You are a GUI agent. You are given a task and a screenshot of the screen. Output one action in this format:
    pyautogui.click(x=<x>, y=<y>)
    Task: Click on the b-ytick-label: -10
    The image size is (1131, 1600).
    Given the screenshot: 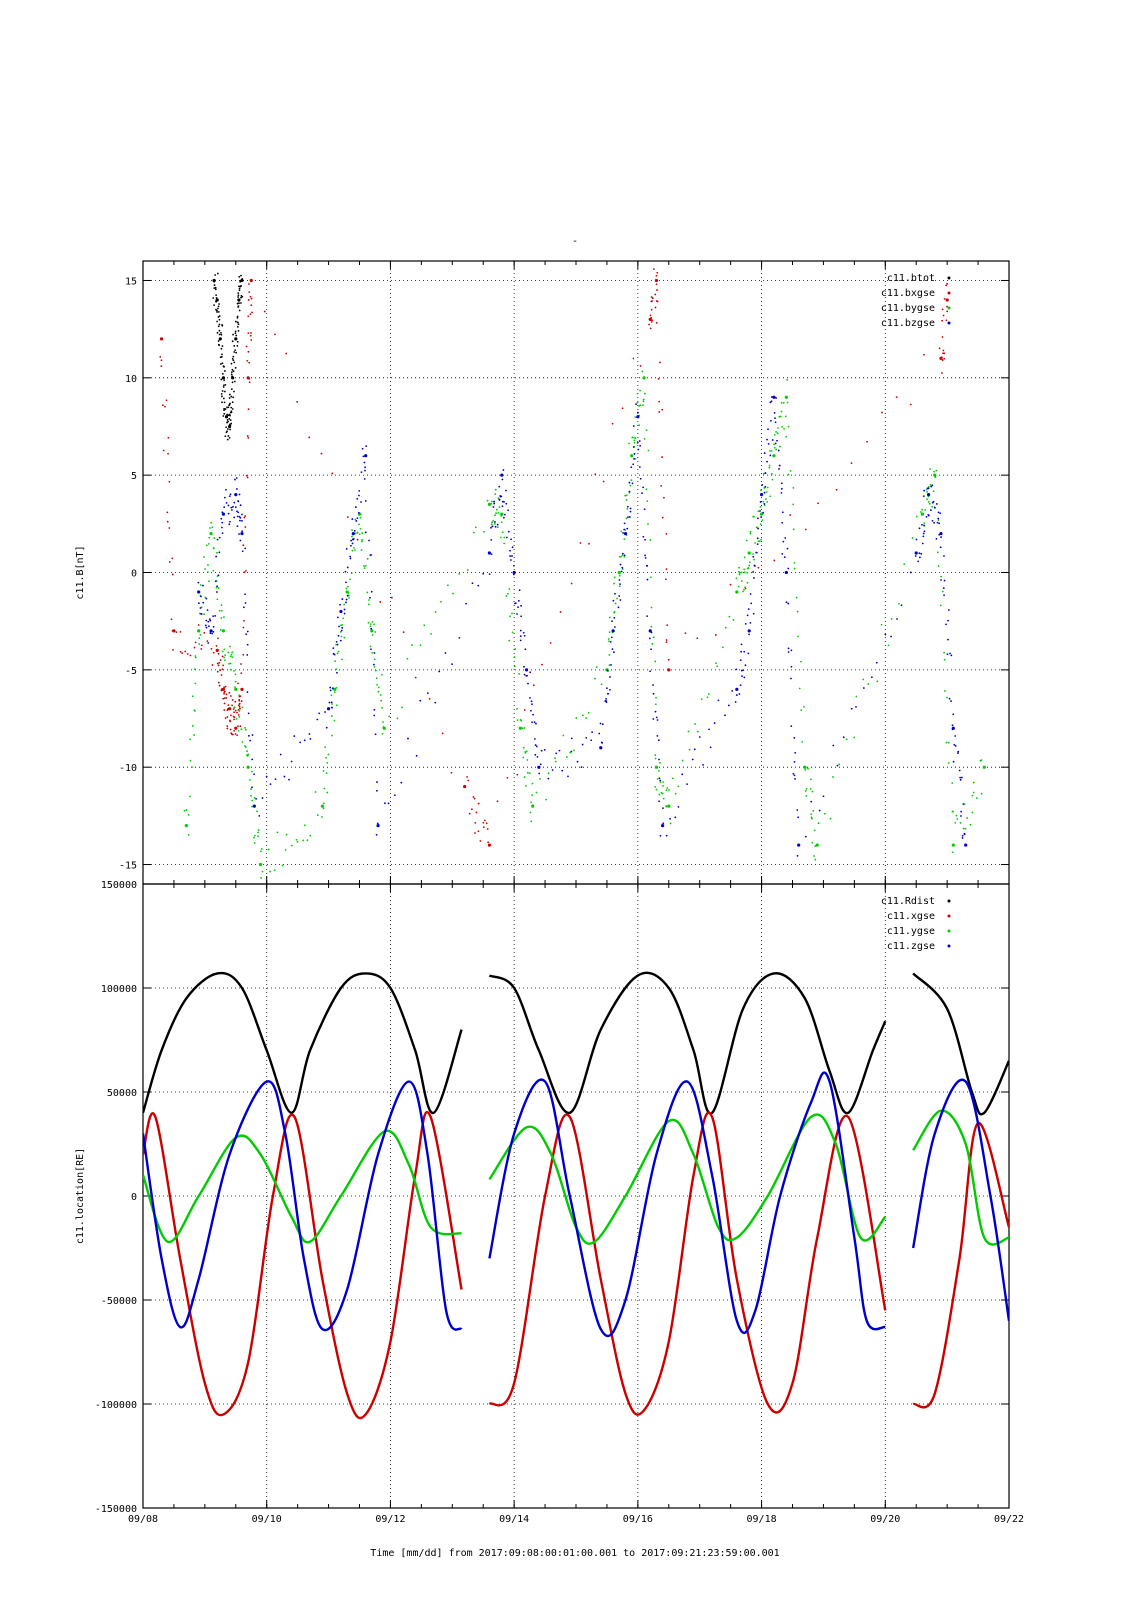 What is the action you would take?
    pyautogui.click(x=128, y=768)
    